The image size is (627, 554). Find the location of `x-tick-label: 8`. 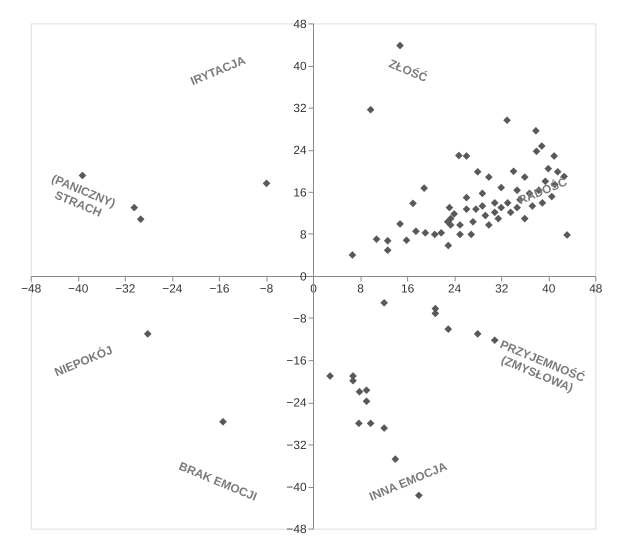

x-tick-label: 8 is located at coordinates (360, 288).